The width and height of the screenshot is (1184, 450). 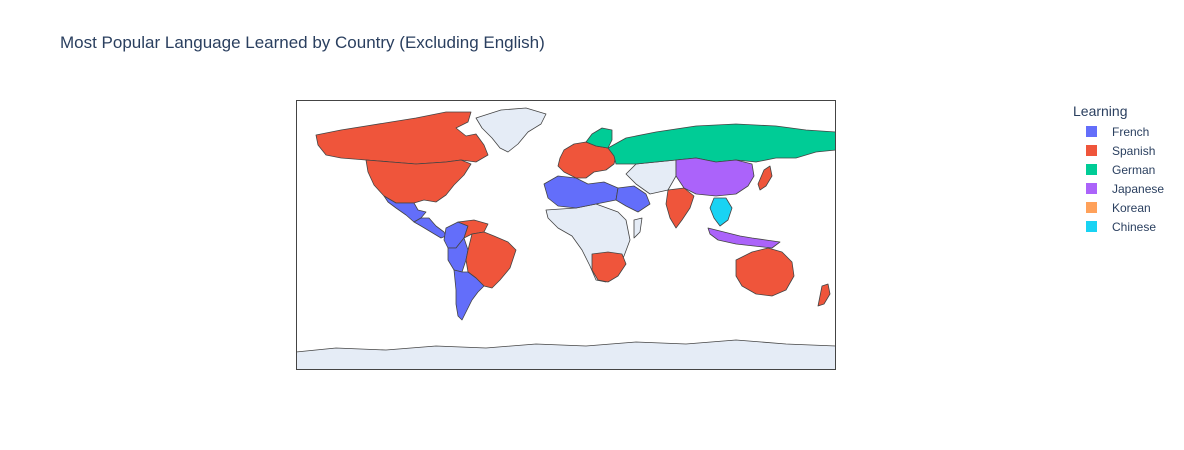 What do you see at coordinates (715, 177) in the screenshot?
I see `region-china` at bounding box center [715, 177].